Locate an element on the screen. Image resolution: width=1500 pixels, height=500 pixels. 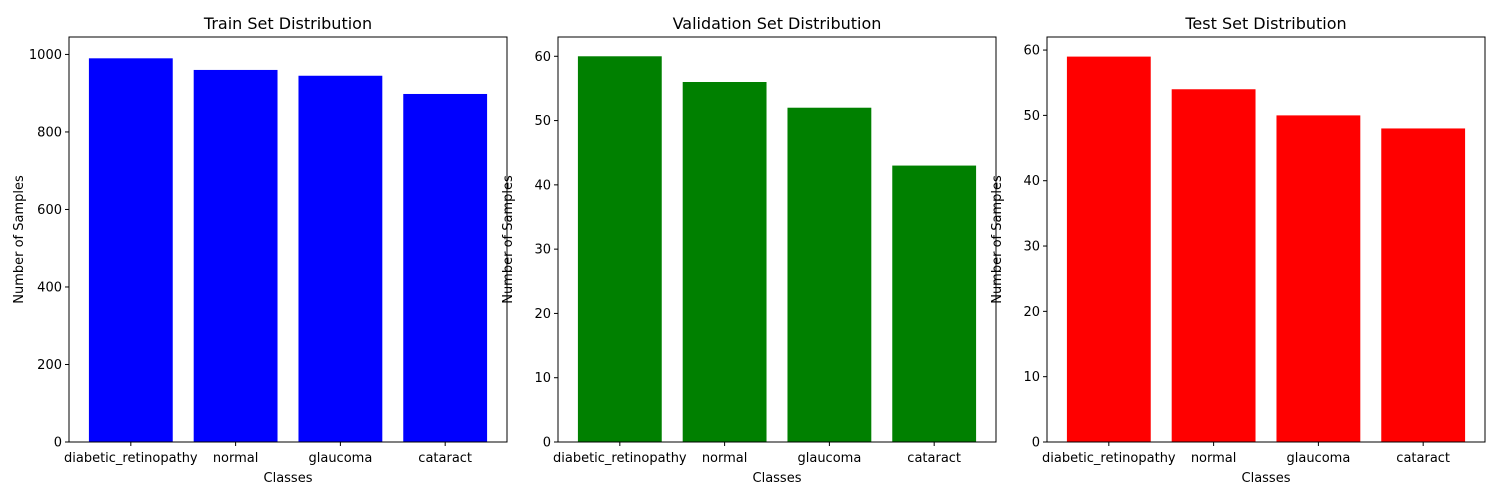
y-tick-label: 1000 is located at coordinates (45, 55).